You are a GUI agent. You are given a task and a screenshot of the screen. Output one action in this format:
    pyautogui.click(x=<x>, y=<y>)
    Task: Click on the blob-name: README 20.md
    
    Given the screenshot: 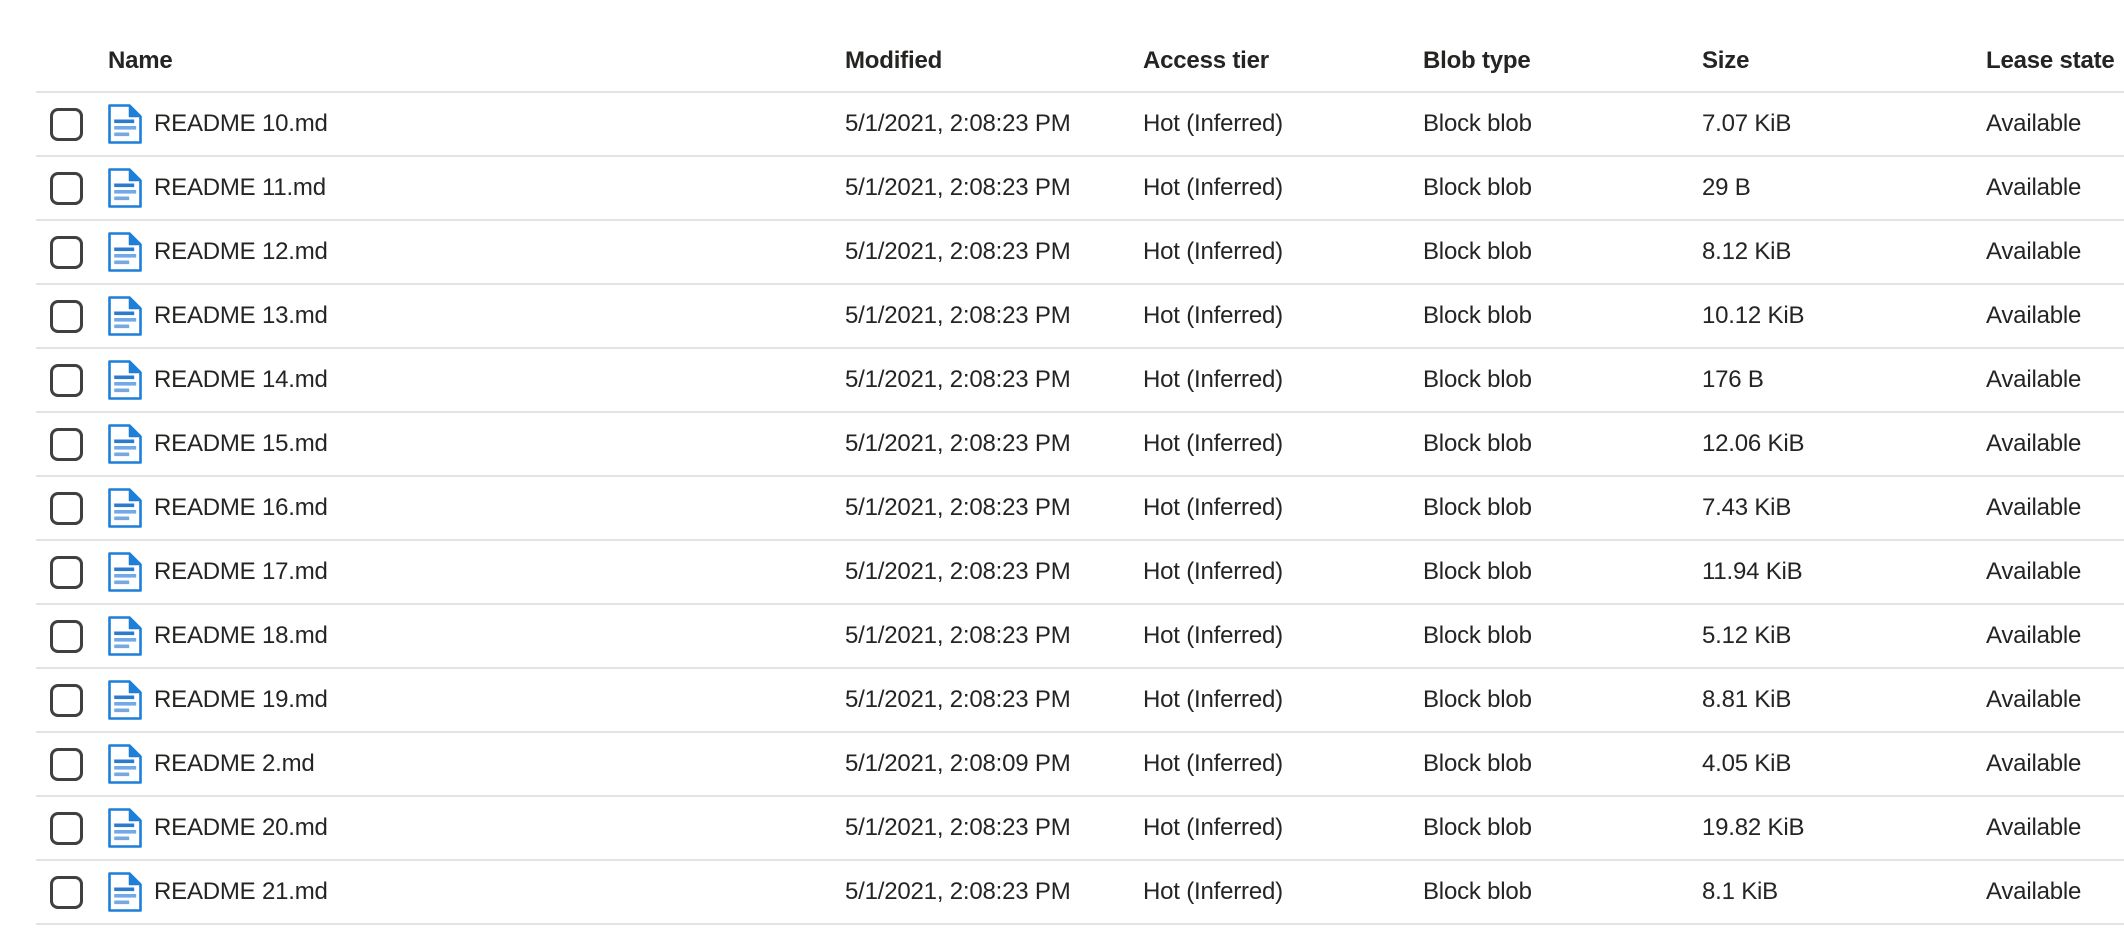 What is the action you would take?
    pyautogui.click(x=241, y=827)
    